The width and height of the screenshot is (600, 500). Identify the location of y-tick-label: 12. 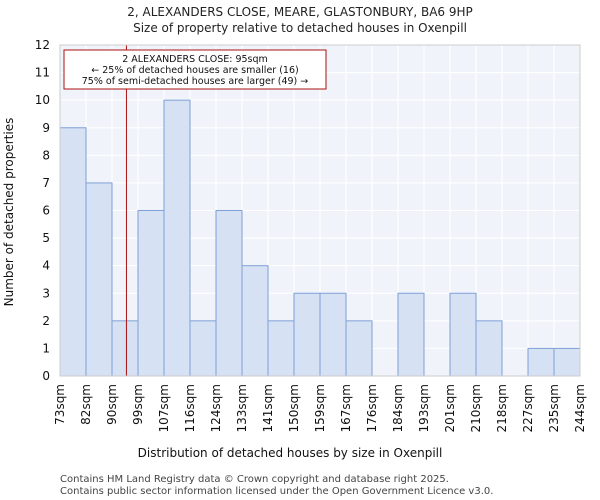
(42, 45).